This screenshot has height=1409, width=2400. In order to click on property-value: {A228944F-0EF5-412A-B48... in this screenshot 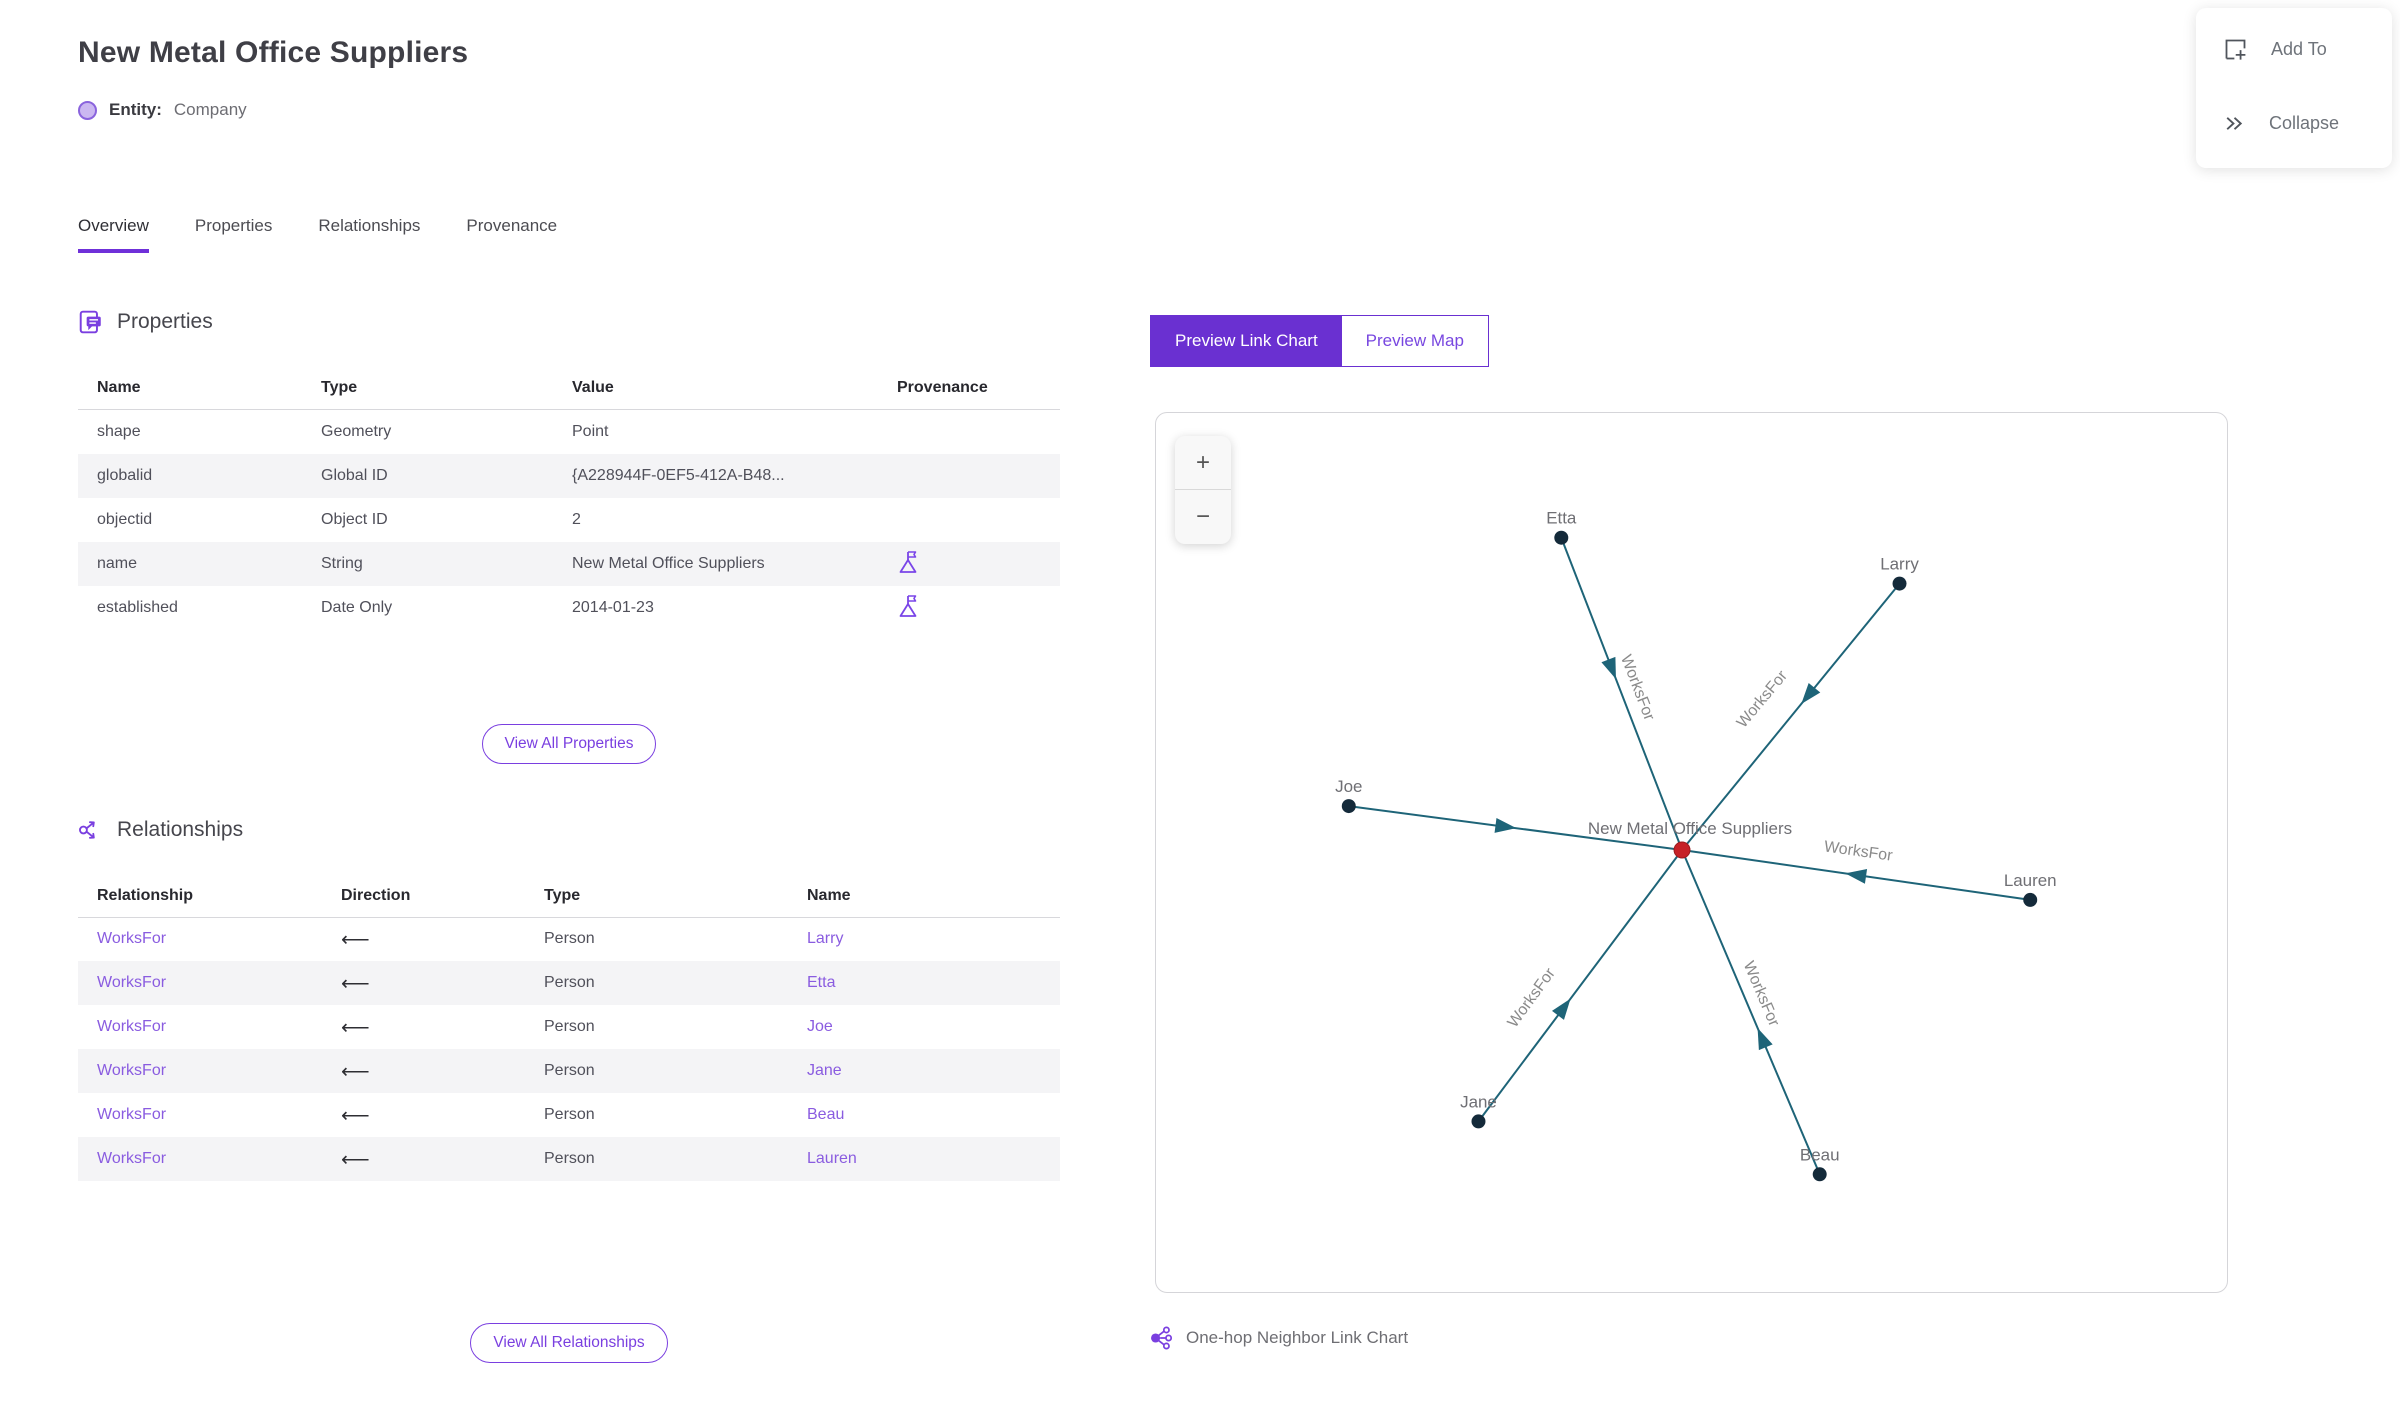, I will do `click(734, 475)`.